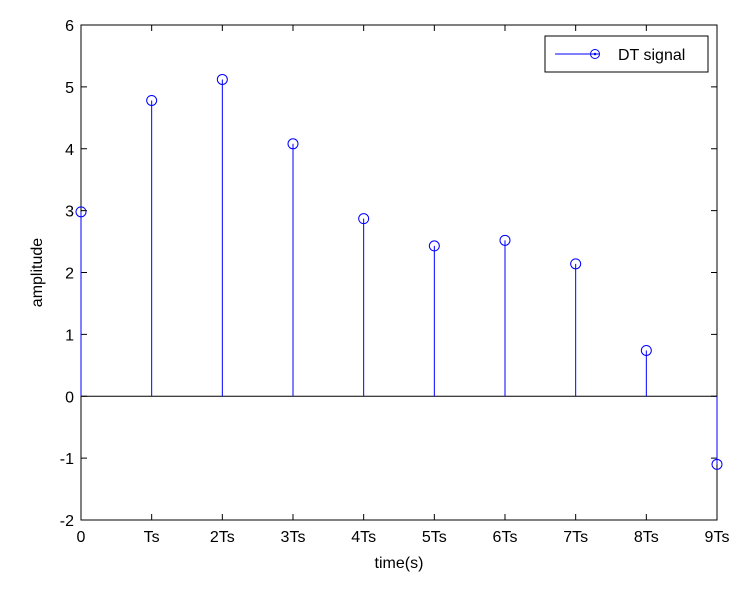 The width and height of the screenshot is (745, 590). I want to click on x-tick-label: 5Ts, so click(434, 537).